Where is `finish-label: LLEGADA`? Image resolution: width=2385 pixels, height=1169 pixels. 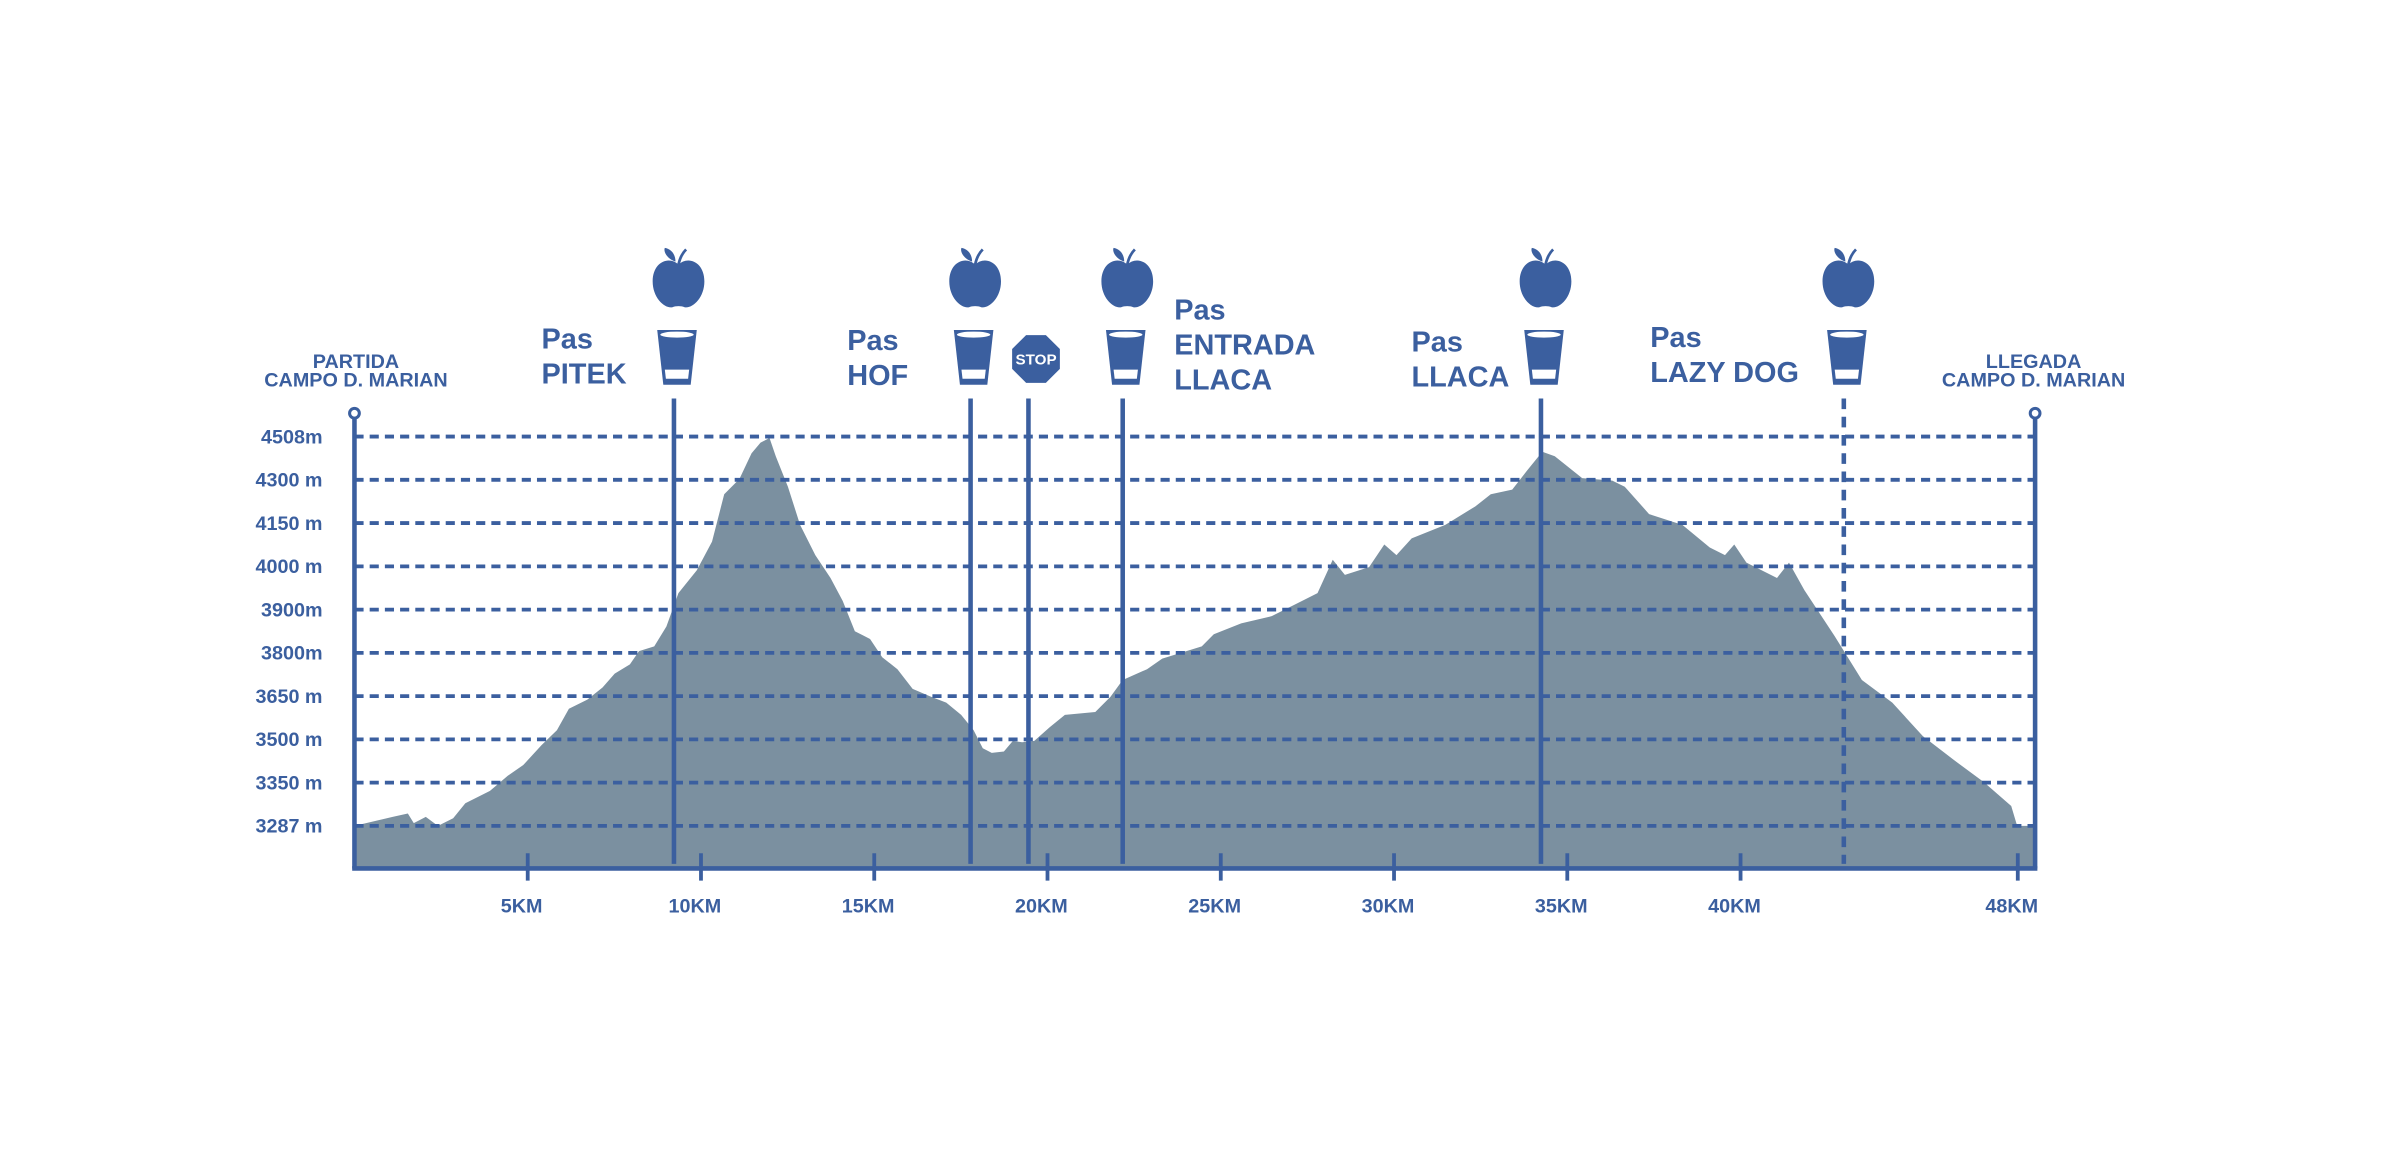
finish-label: LLEGADA is located at coordinates (2034, 362).